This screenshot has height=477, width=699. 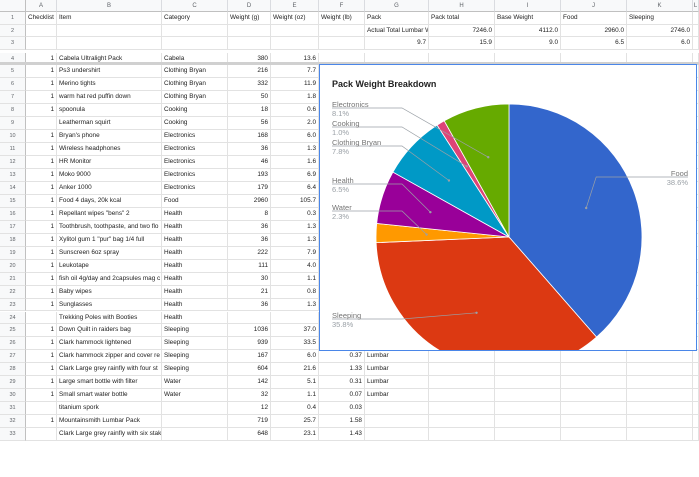 What do you see at coordinates (109, 111) in the screenshot?
I see `cell-b8: spoonula` at bounding box center [109, 111].